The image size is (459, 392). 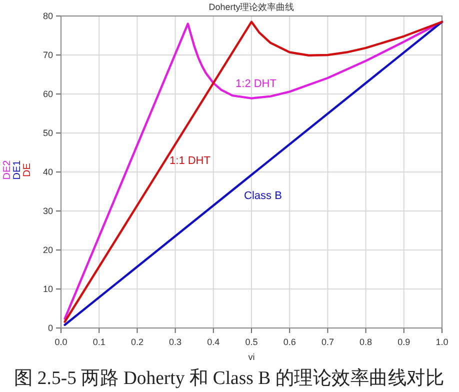 I want to click on chart-title: Doherty理论效率曲线, so click(x=251, y=7).